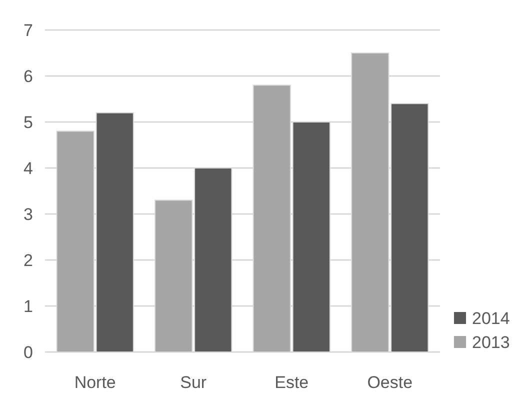 The width and height of the screenshot is (525, 409). Describe the element at coordinates (28, 214) in the screenshot. I see `y-tick-label: 3` at that location.